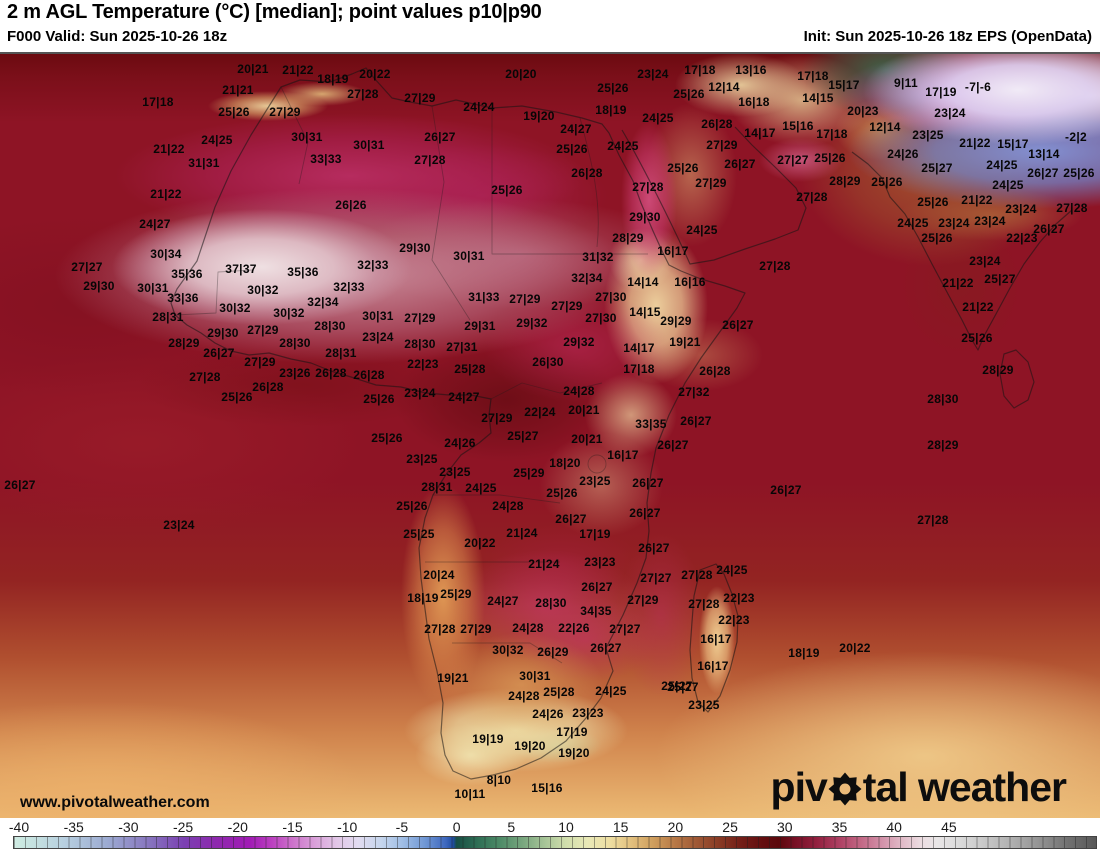 This screenshot has height=850, width=1100. I want to click on pivotal-weather-logo: piv tal weather, so click(918, 787).